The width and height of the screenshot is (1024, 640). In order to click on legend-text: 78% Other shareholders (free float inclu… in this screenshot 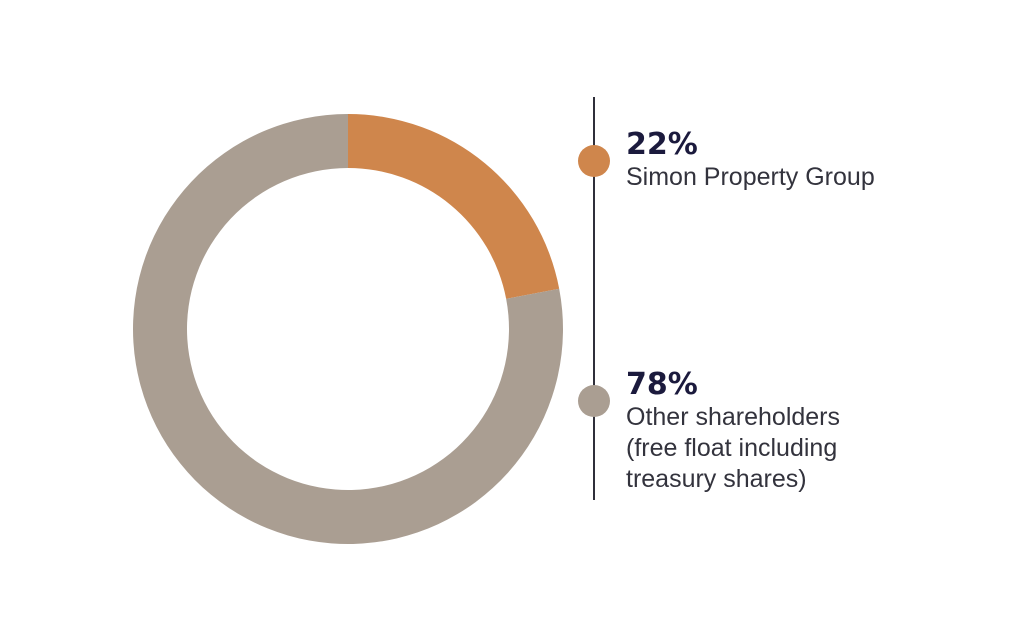, I will do `click(733, 431)`.